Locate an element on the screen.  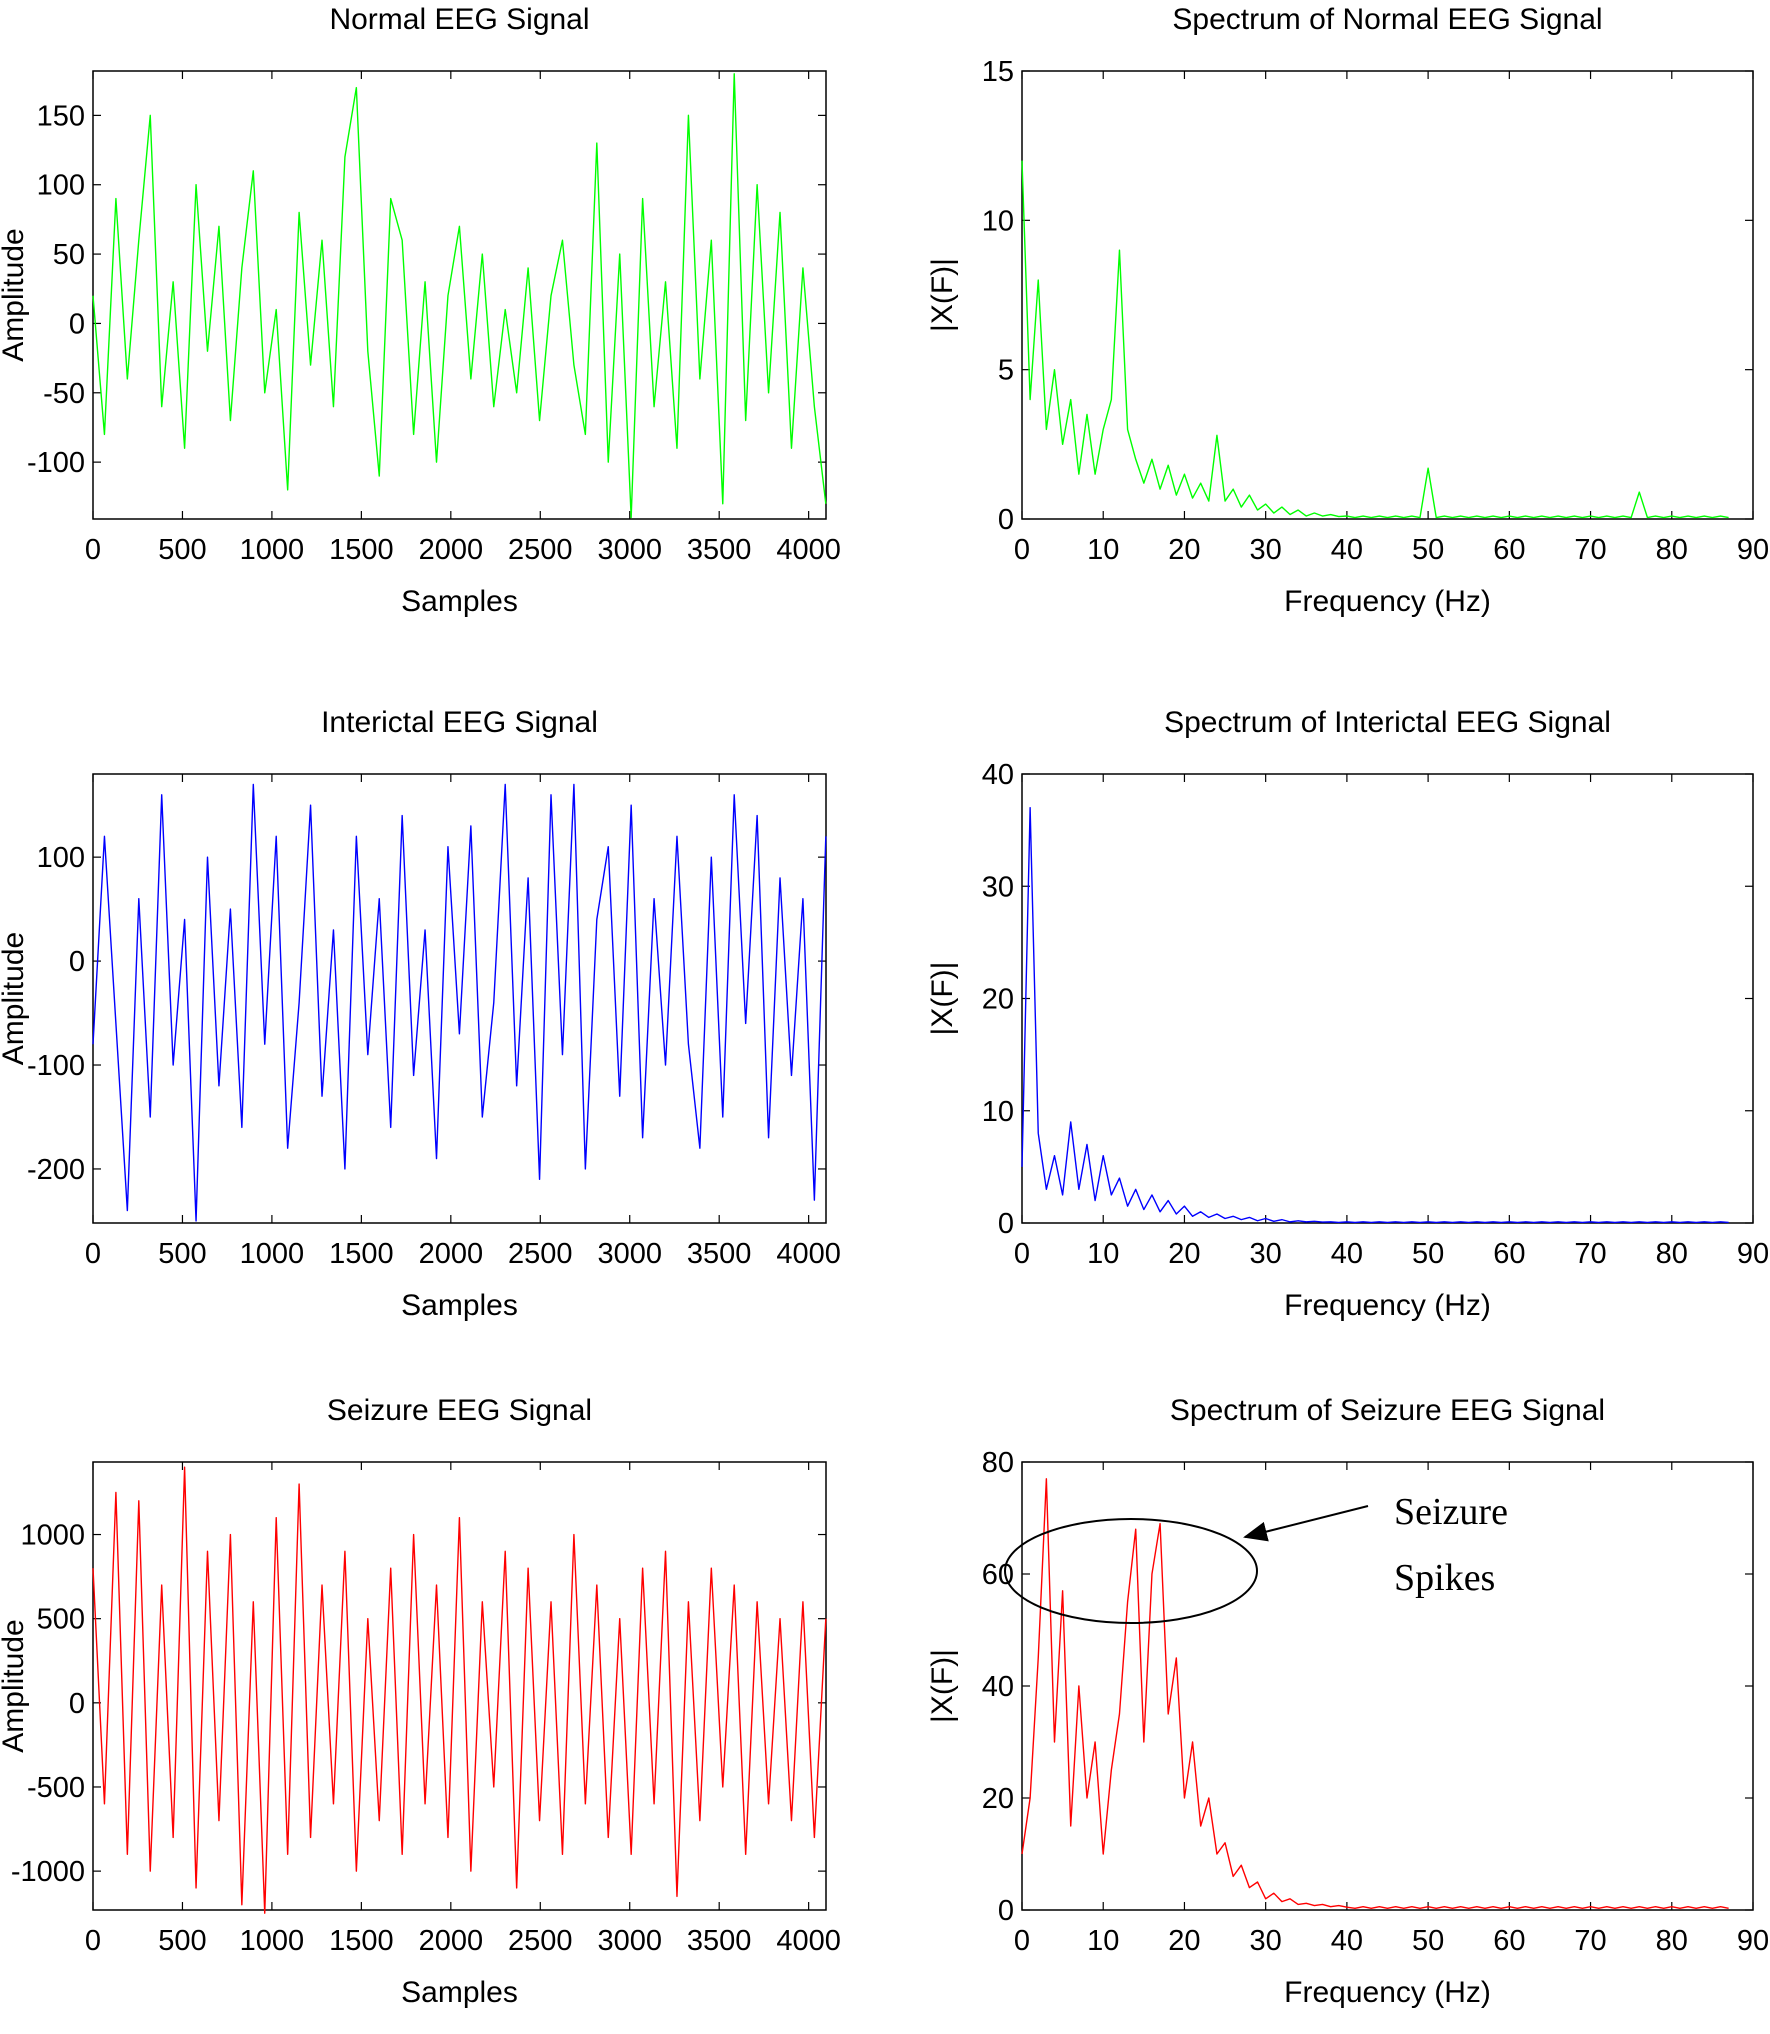
y-tick-label: 60 is located at coordinates (998, 1575).